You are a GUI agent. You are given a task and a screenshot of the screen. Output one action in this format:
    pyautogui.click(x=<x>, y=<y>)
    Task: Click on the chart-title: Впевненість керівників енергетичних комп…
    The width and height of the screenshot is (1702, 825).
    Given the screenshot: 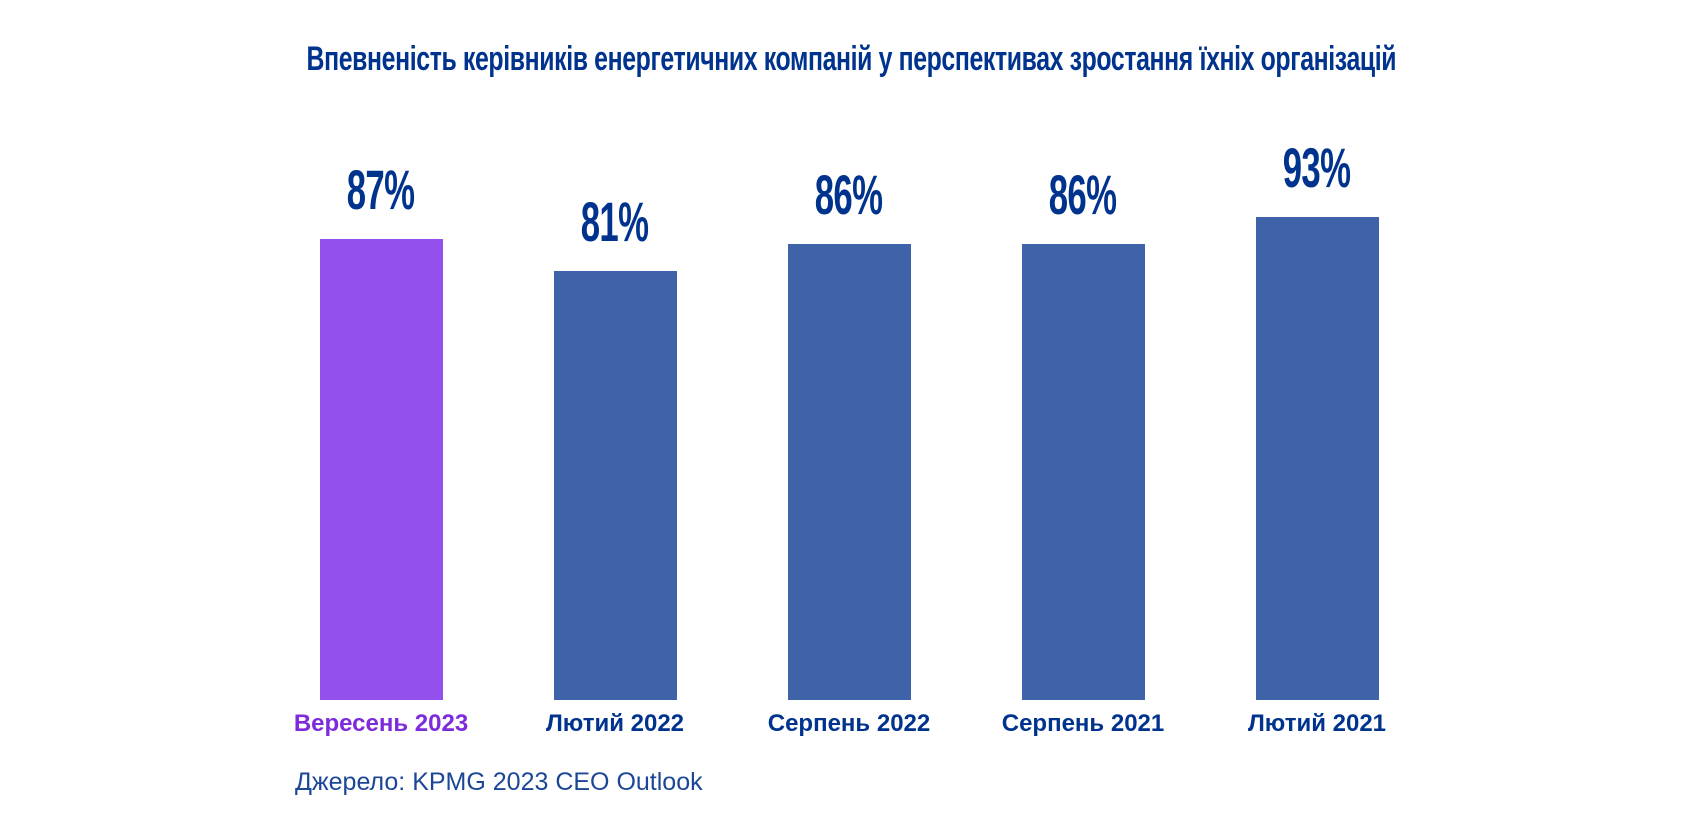 What is the action you would take?
    pyautogui.click(x=851, y=59)
    